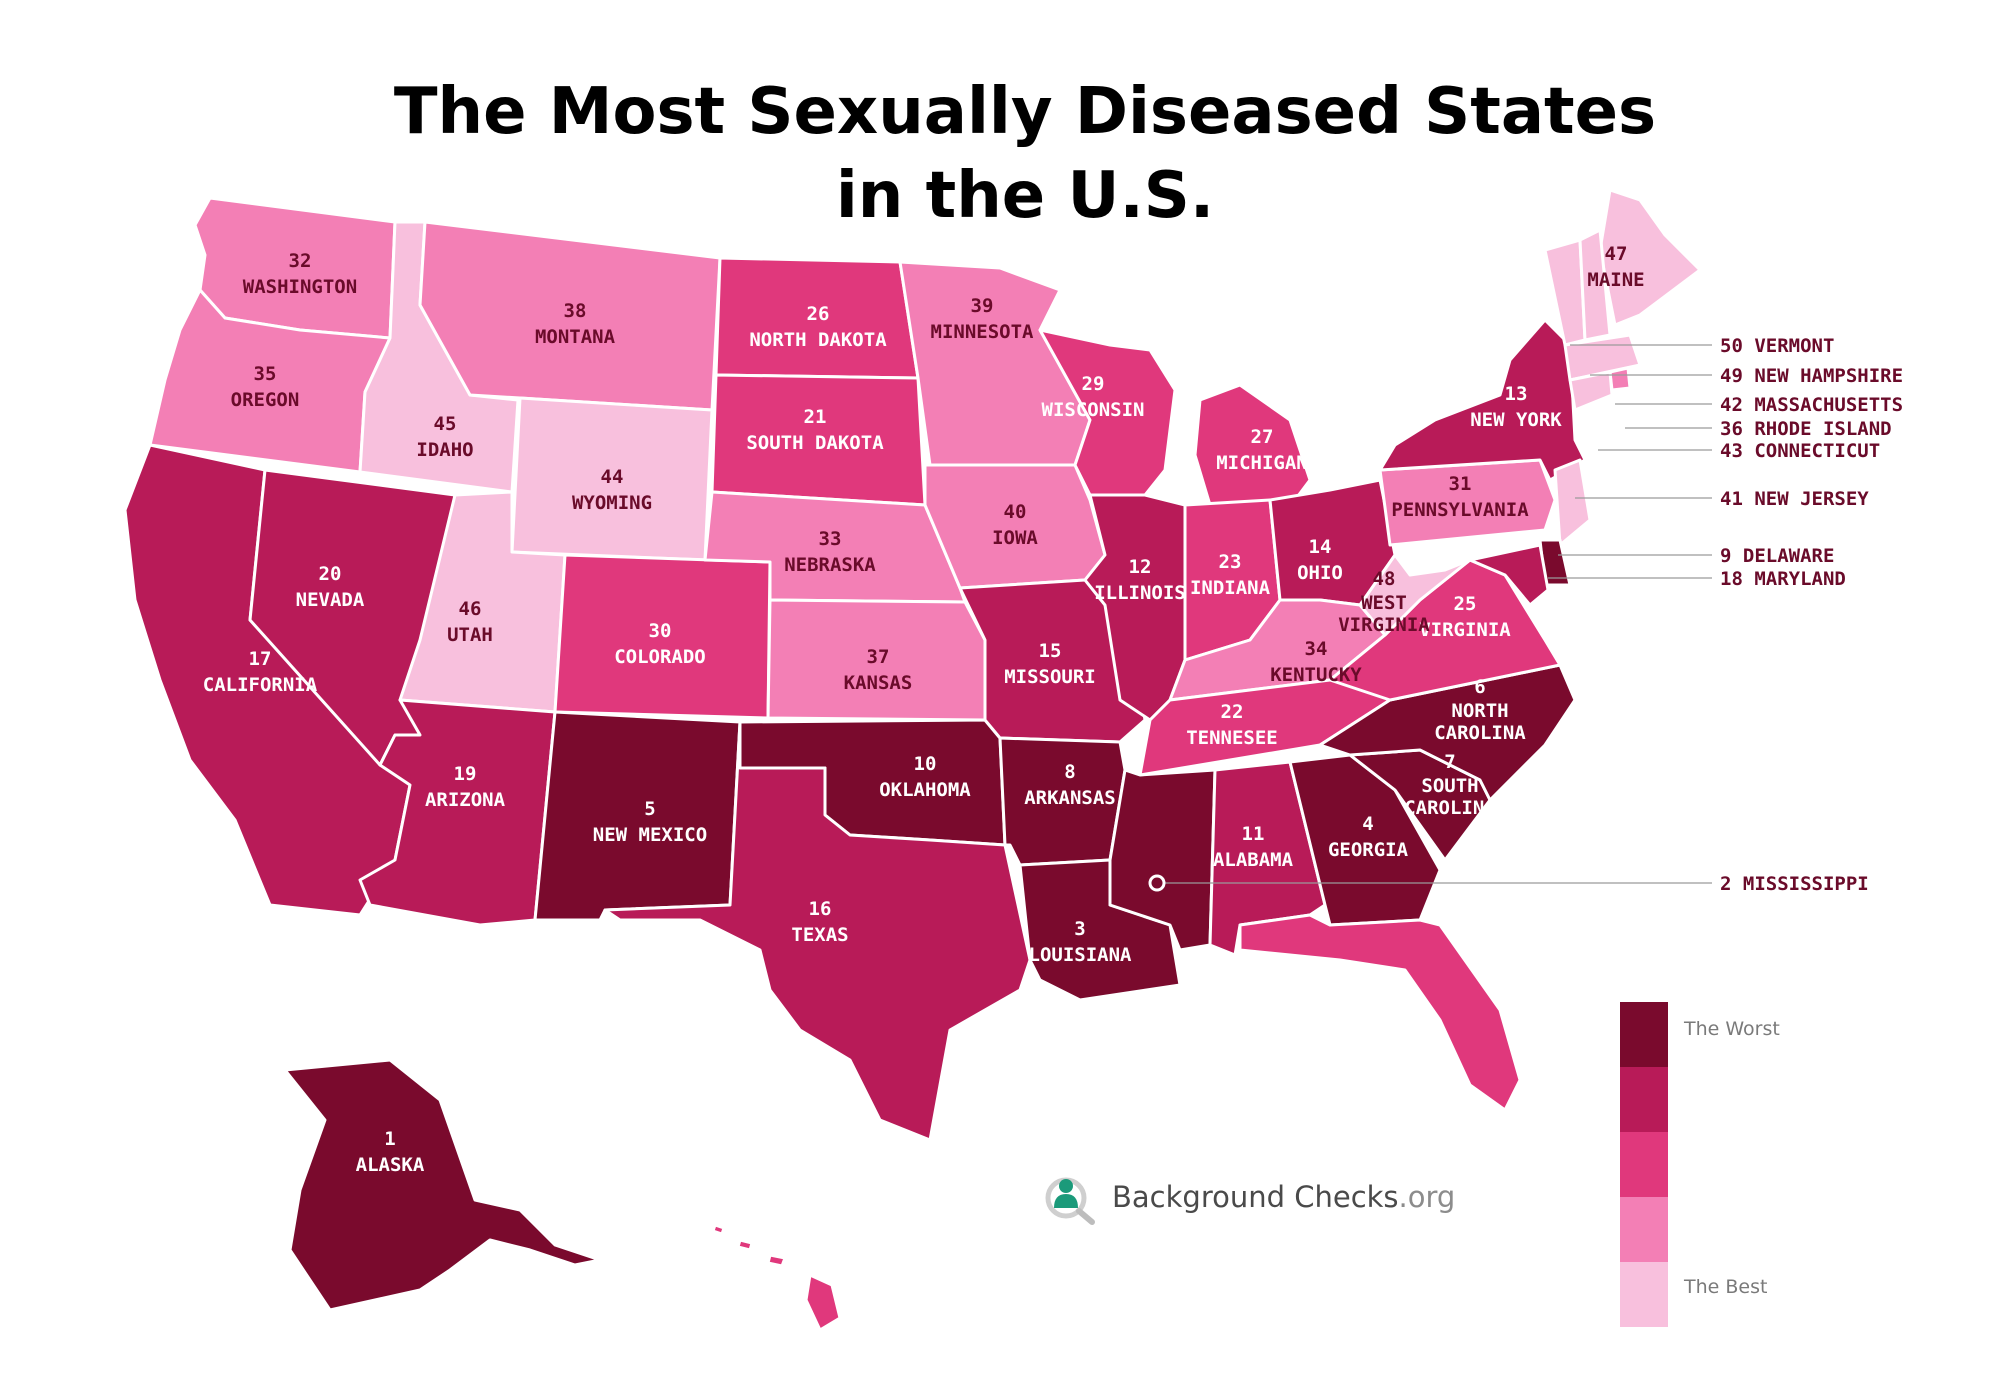 The width and height of the screenshot is (2000, 1400). What do you see at coordinates (1070, 785) in the screenshot?
I see `state-label-arkansas: 8 ARKANSAS` at bounding box center [1070, 785].